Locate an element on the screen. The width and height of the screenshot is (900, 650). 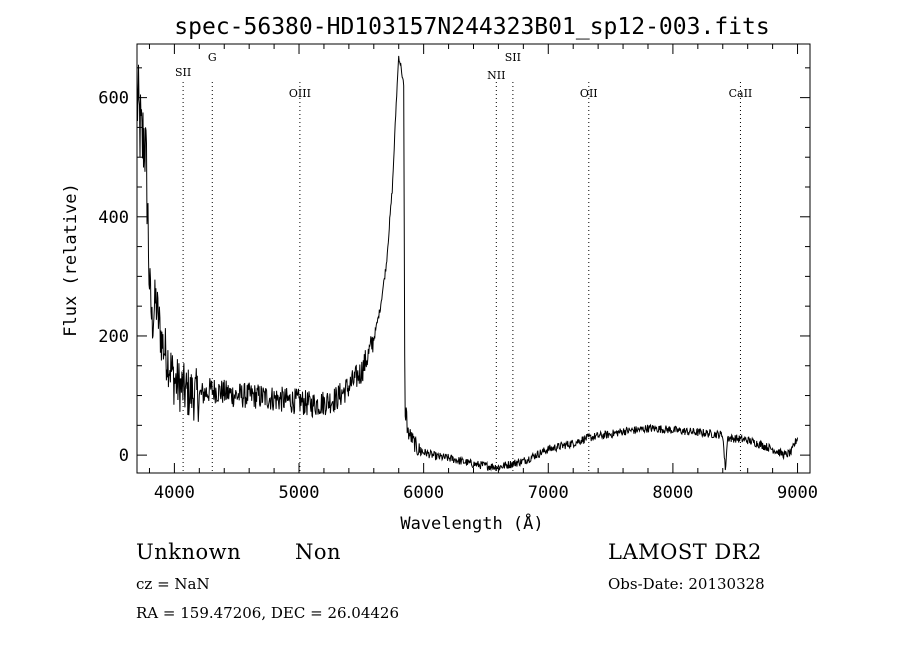
x-tick-label: 4000 is located at coordinates (174, 493).